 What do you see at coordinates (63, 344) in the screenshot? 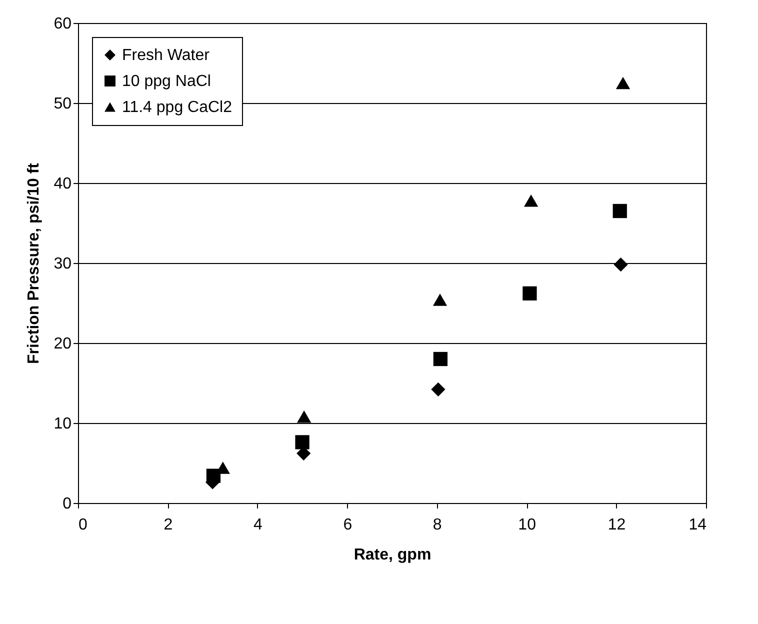
I see `y-tick-label: 20` at bounding box center [63, 344].